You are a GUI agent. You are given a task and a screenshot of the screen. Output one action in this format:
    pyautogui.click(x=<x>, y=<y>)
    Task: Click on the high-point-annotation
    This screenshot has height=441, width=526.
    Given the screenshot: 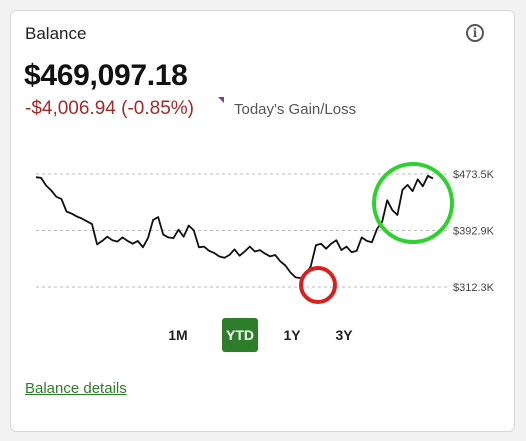 What is the action you would take?
    pyautogui.click(x=413, y=203)
    